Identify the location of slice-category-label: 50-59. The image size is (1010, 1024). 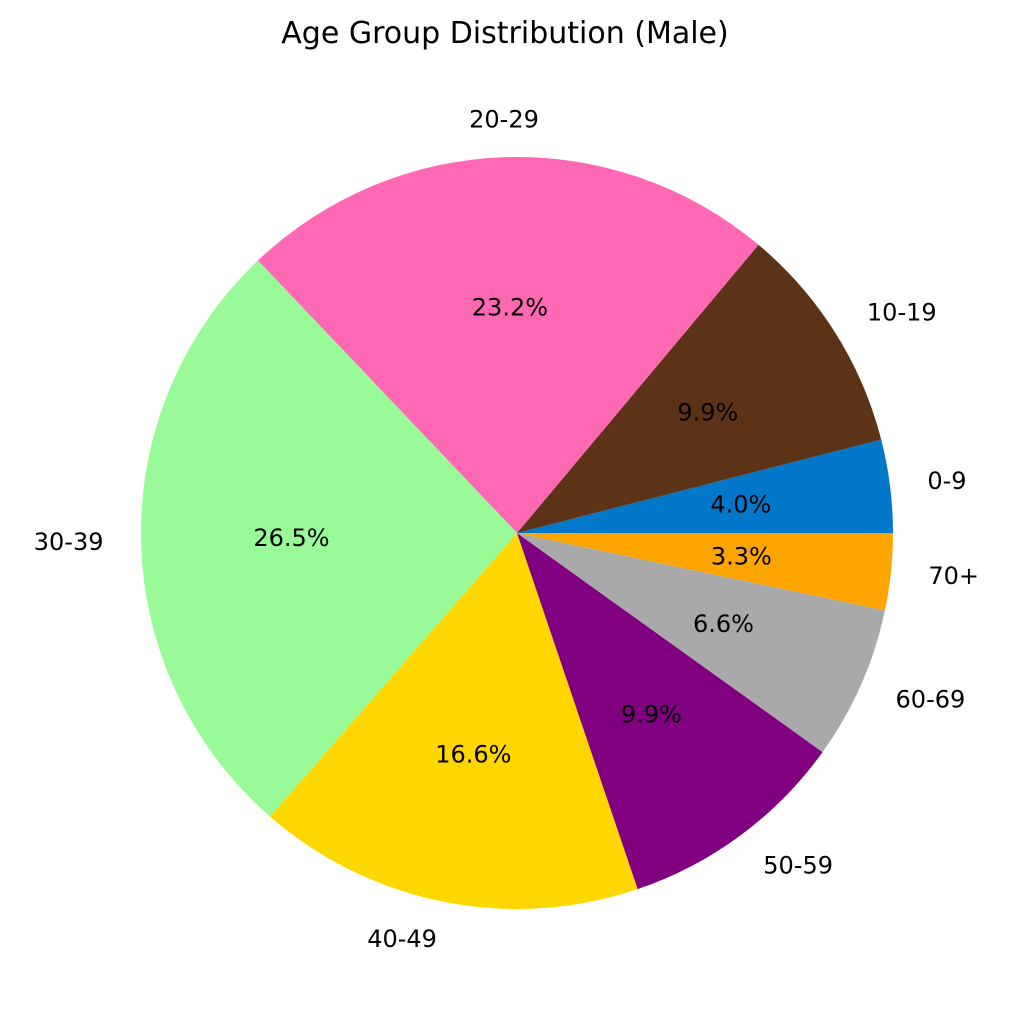
(798, 865).